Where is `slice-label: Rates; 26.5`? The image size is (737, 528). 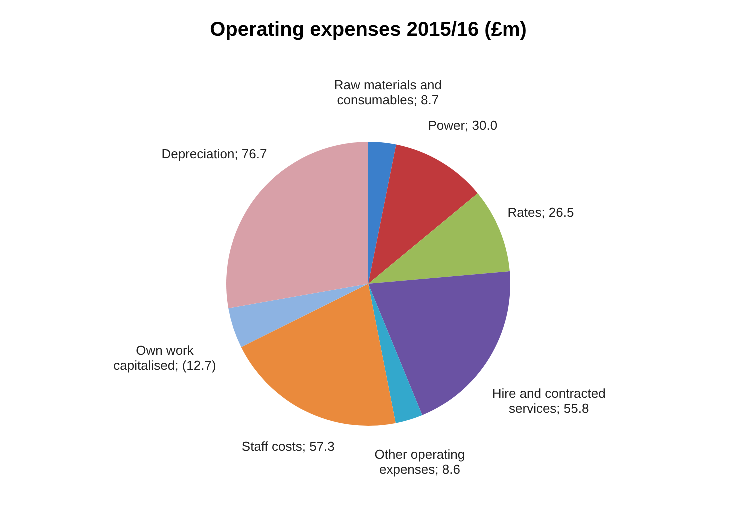
slice-label: Rates; 26.5 is located at coordinates (541, 212).